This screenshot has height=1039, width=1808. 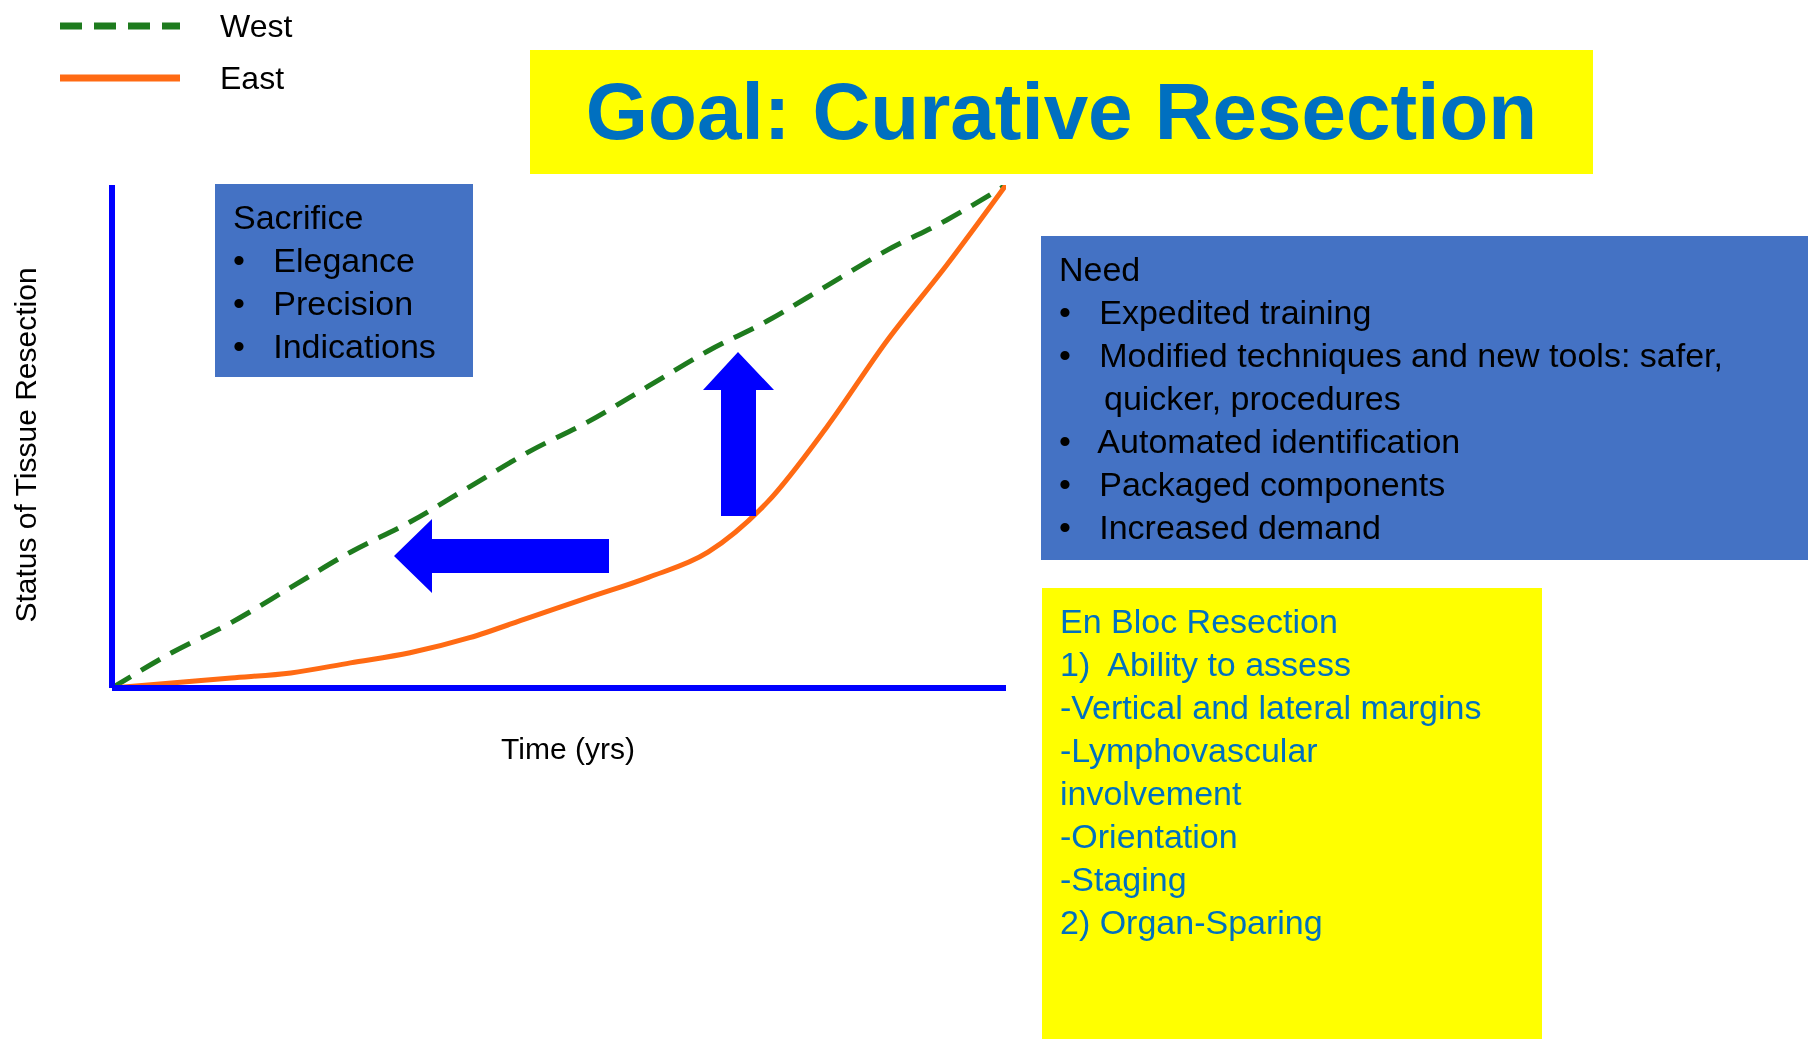 What do you see at coordinates (26, 445) in the screenshot?
I see `y-axis-title: Status of Tissue Resection` at bounding box center [26, 445].